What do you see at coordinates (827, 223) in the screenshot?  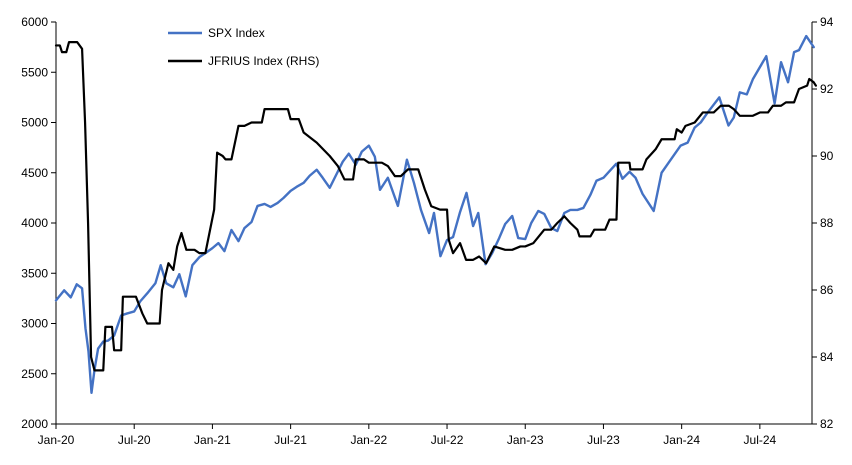 I see `y-right-tick-label: 88` at bounding box center [827, 223].